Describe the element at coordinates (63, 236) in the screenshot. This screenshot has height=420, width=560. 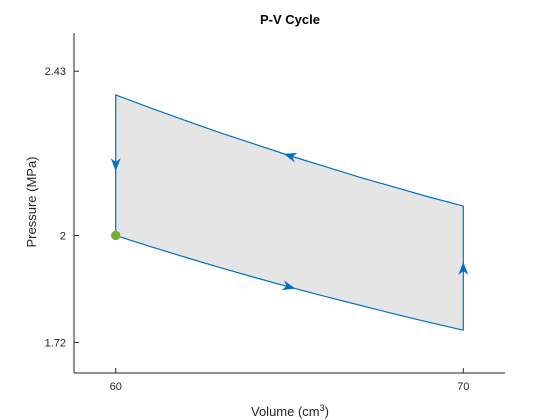
I see `y-tick-label: 2` at that location.